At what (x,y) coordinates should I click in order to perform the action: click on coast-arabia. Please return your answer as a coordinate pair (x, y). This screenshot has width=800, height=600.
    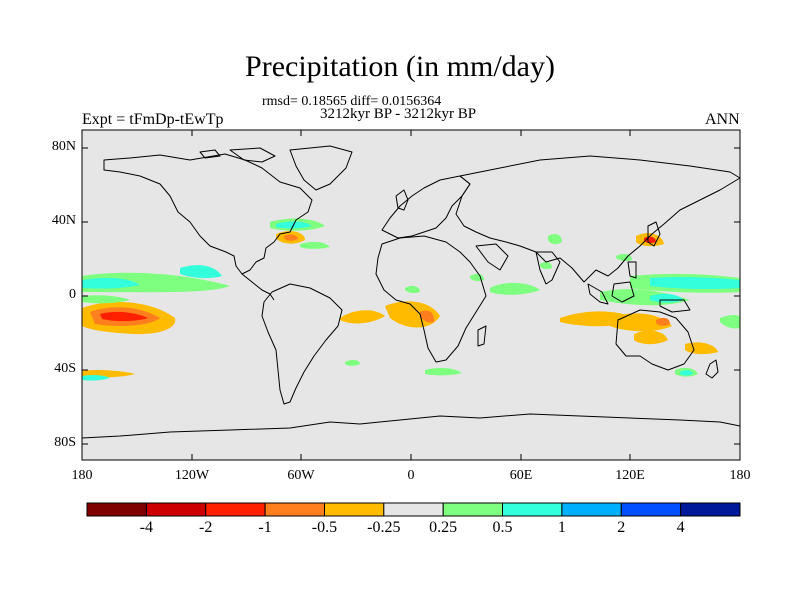
    Looking at the image, I should click on (492, 257).